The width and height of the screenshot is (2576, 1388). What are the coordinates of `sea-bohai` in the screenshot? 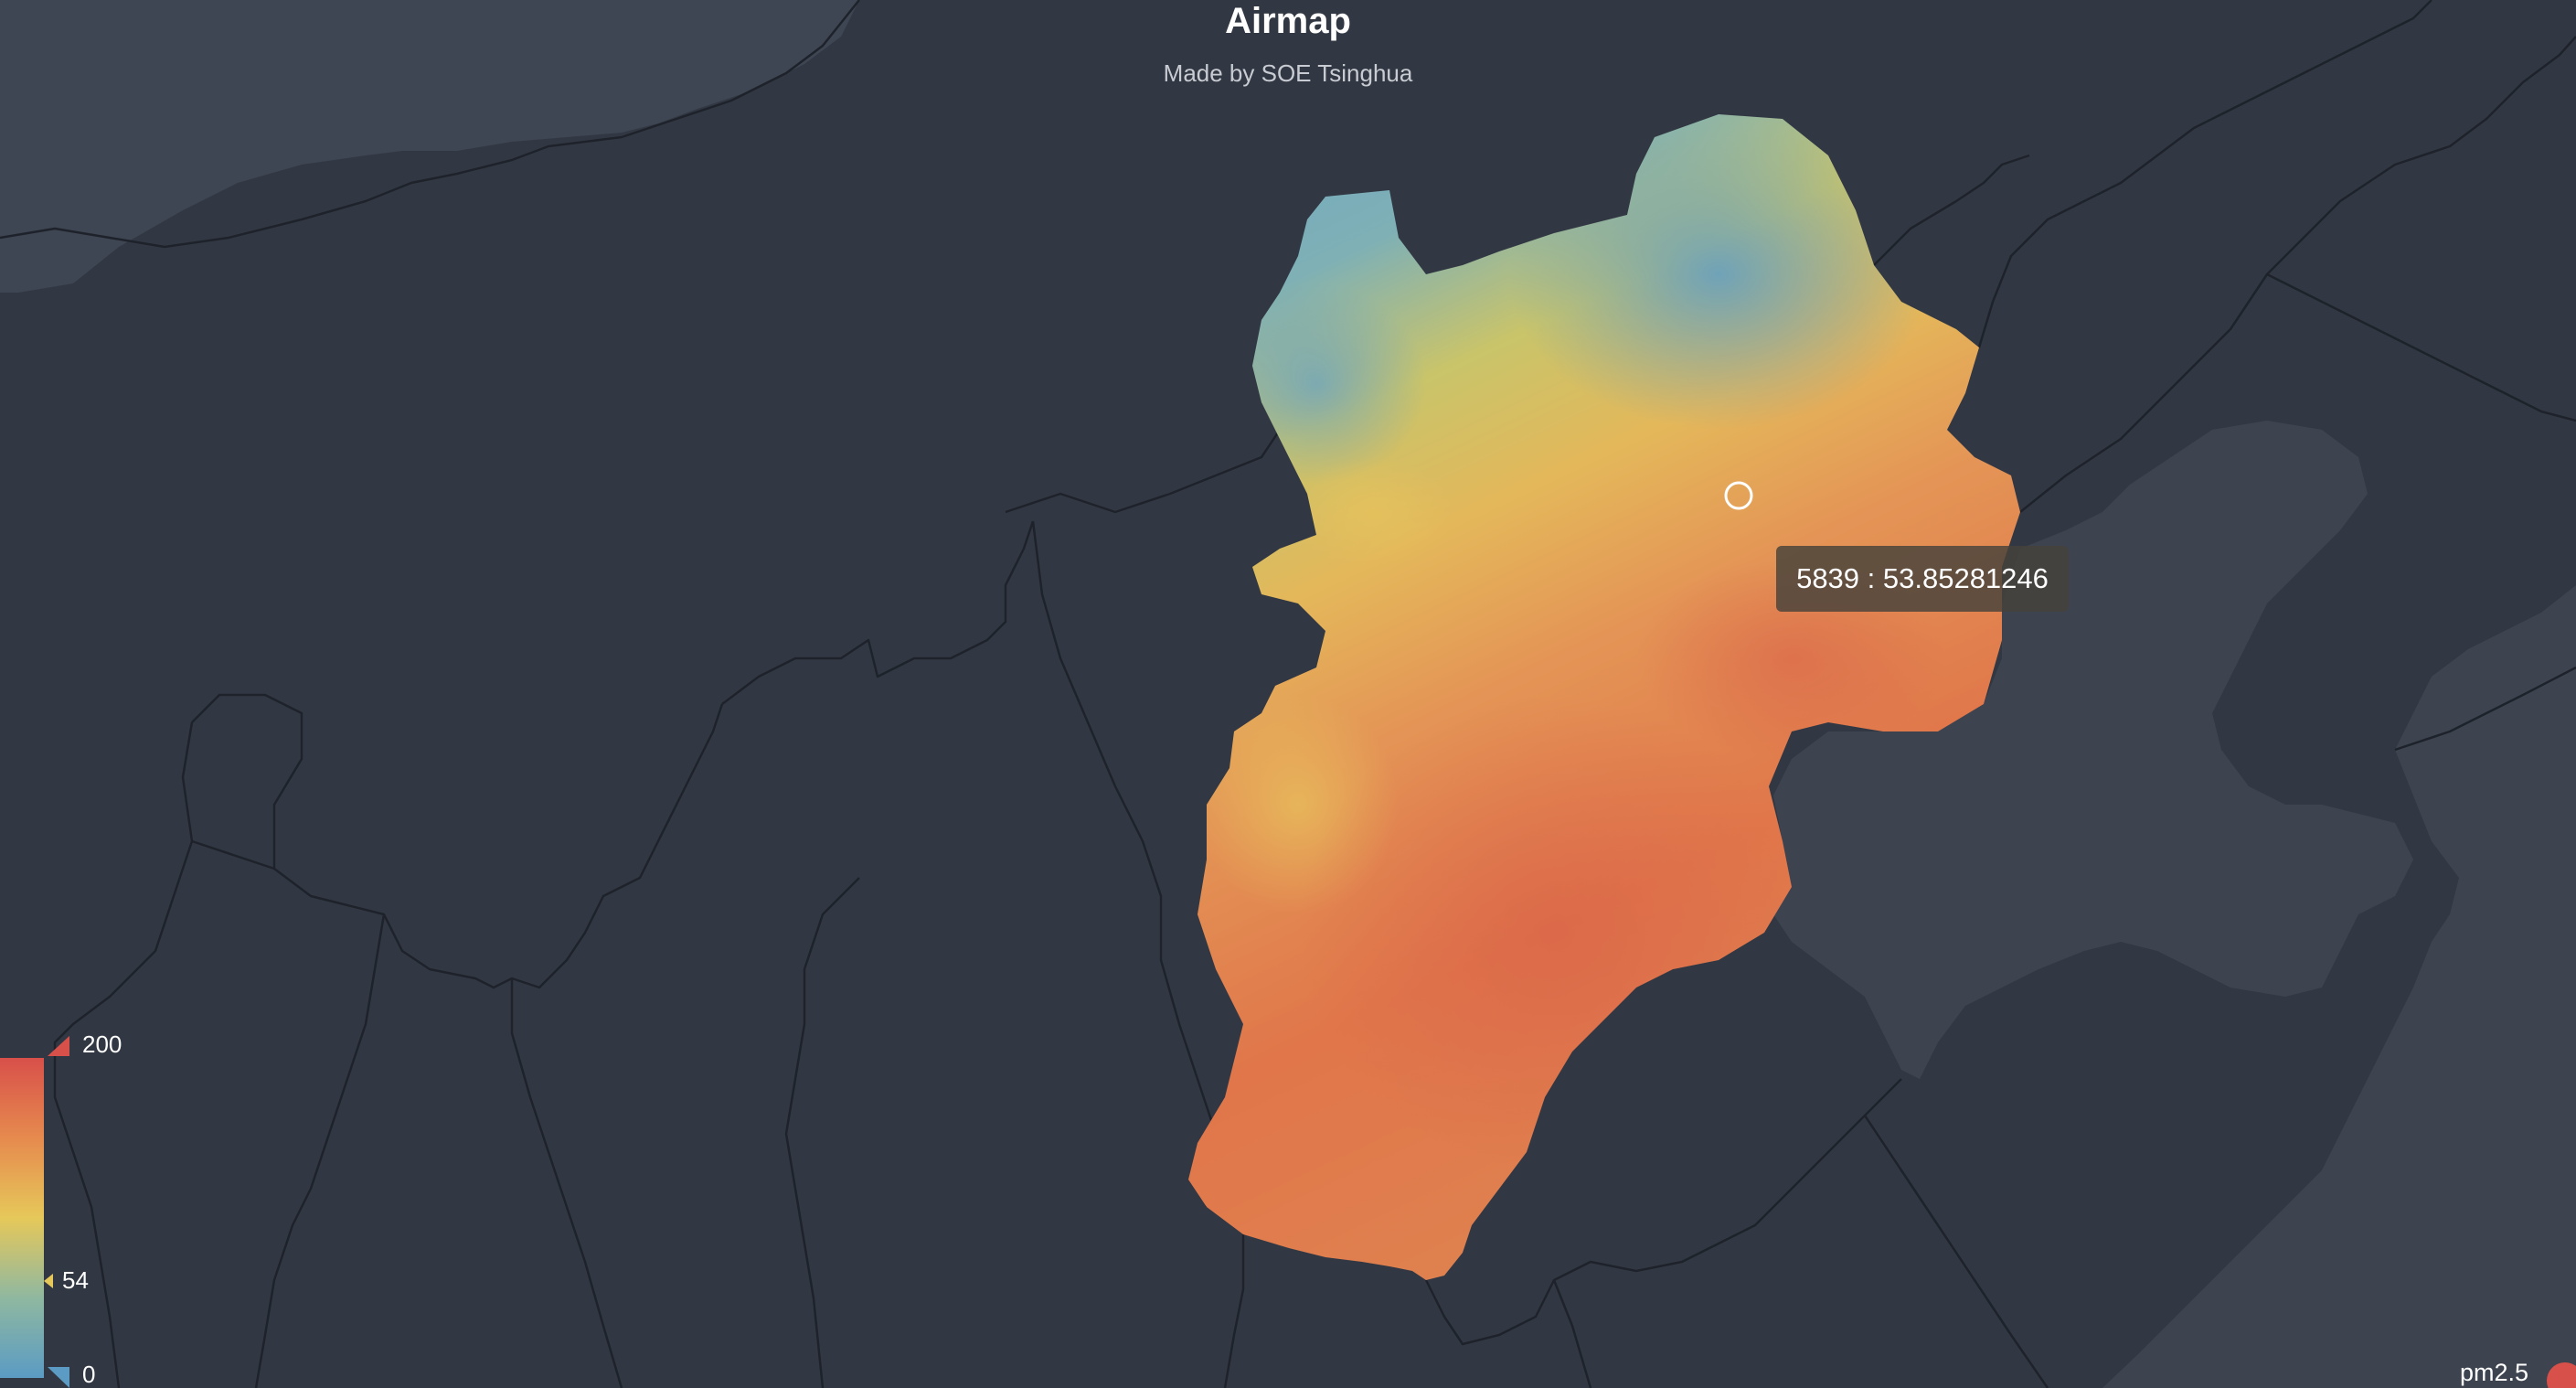 It's located at (2091, 750).